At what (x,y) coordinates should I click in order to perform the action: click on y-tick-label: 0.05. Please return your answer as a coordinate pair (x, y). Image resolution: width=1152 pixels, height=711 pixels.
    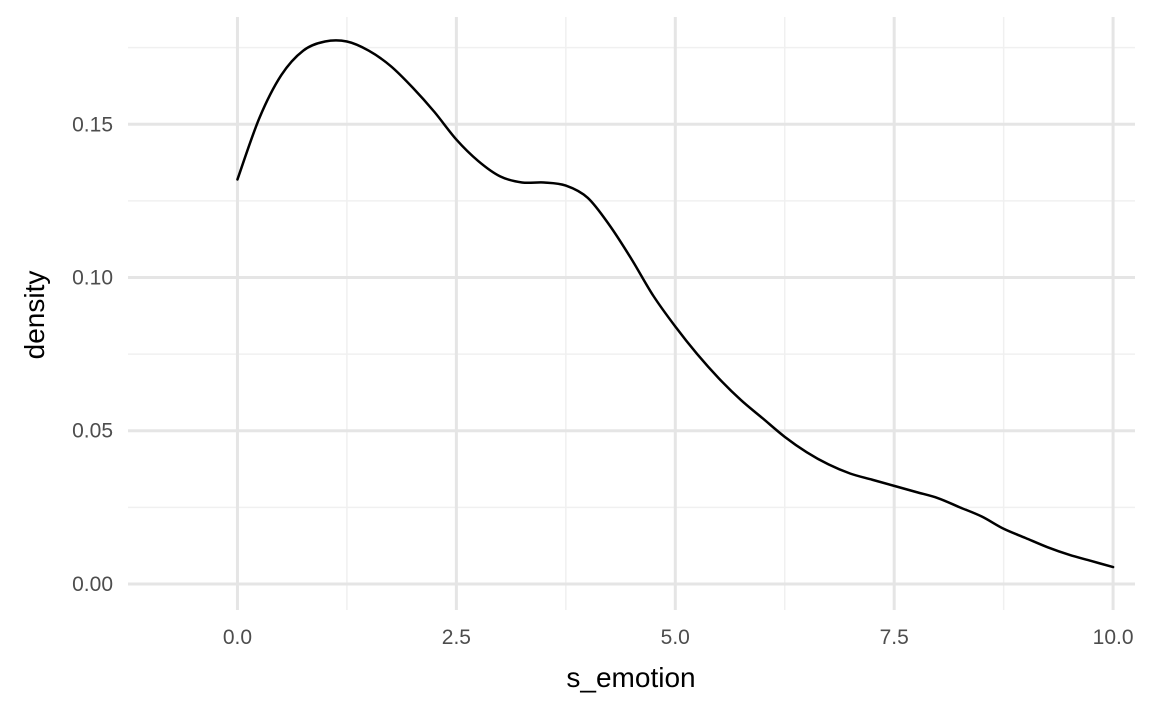
    Looking at the image, I should click on (92, 431).